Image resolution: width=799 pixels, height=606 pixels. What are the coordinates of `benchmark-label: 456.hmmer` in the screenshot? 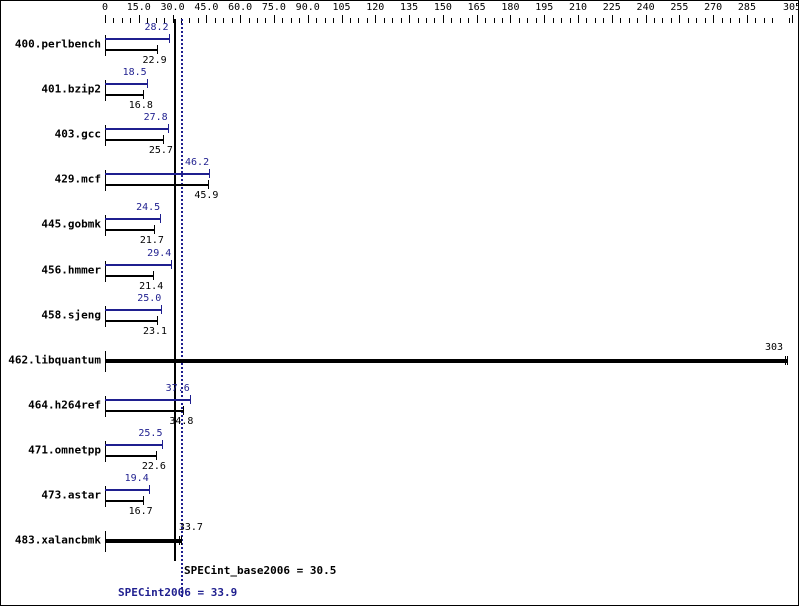 It's located at (71, 270).